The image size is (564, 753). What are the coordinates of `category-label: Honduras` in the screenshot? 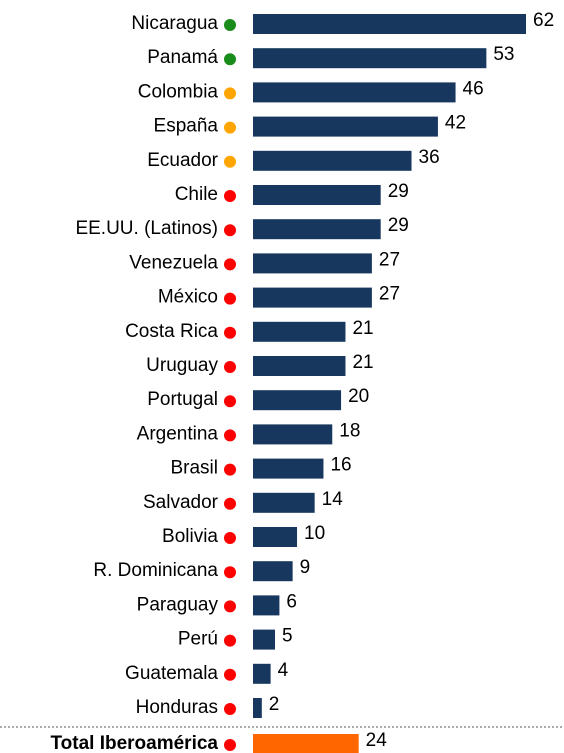 It's located at (177, 707).